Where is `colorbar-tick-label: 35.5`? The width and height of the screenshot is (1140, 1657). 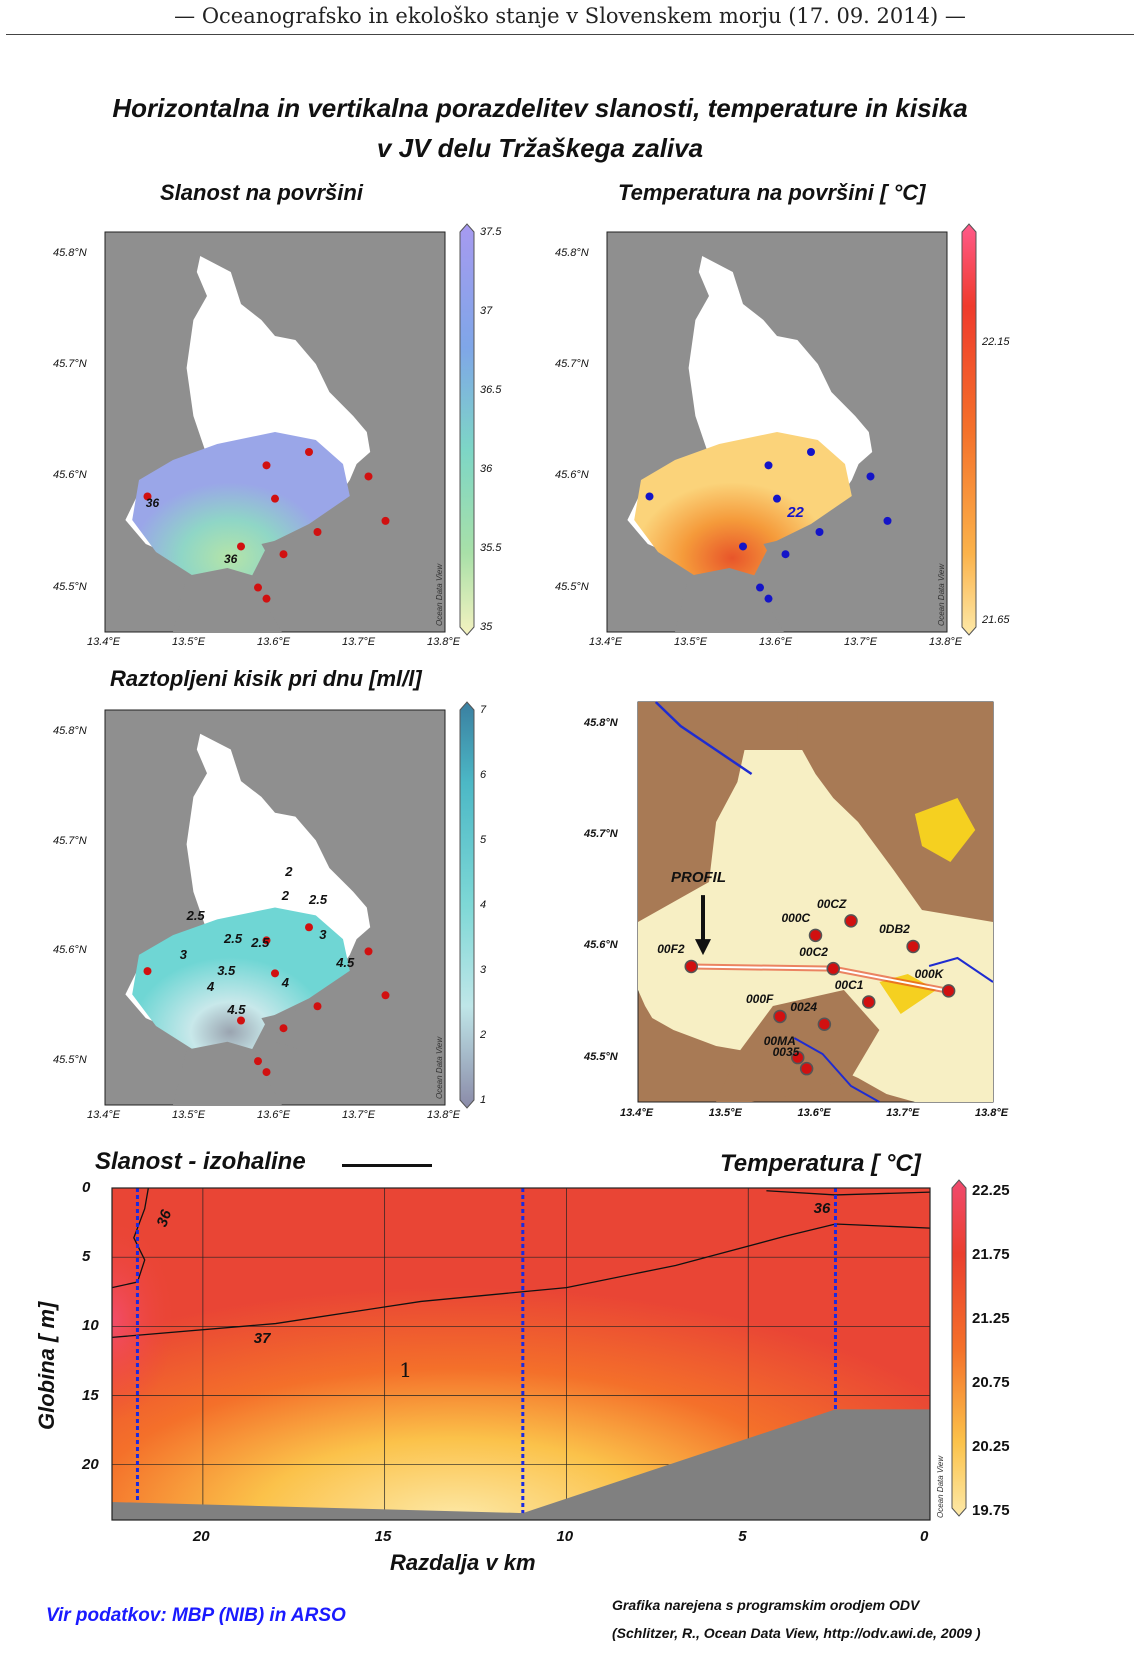
colorbar-tick-label: 35.5 is located at coordinates (491, 548).